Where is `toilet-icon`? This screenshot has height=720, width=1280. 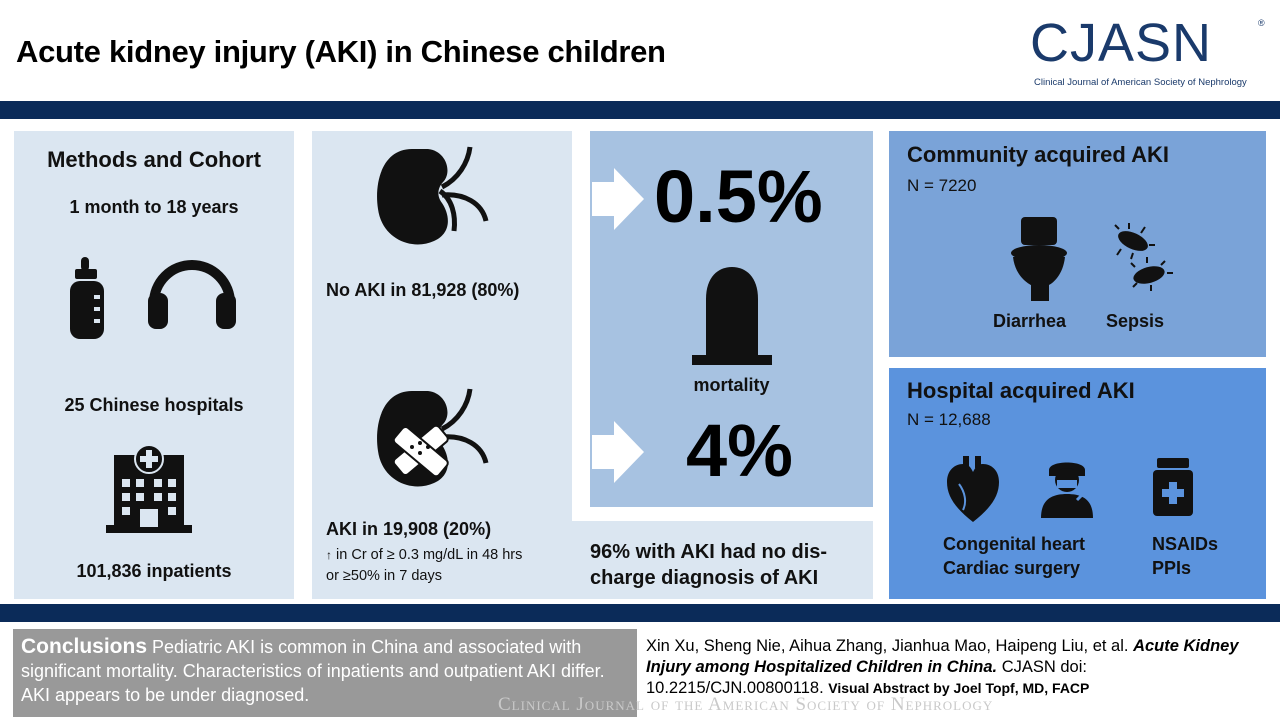
toilet-icon is located at coordinates (1039, 259).